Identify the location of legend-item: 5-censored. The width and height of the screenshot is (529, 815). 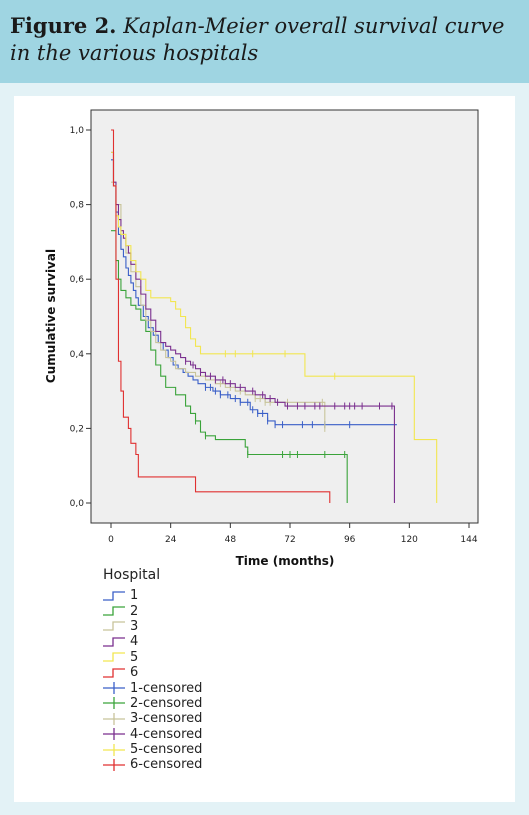
(152, 749).